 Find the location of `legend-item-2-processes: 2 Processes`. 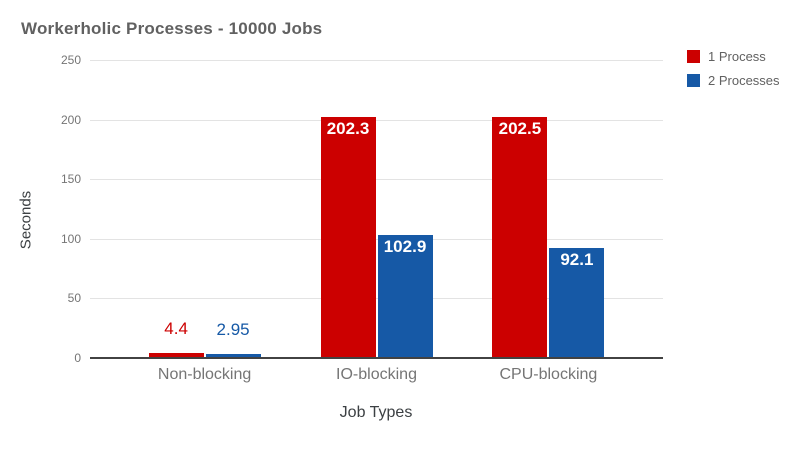

legend-item-2-processes: 2 Processes is located at coordinates (733, 80).